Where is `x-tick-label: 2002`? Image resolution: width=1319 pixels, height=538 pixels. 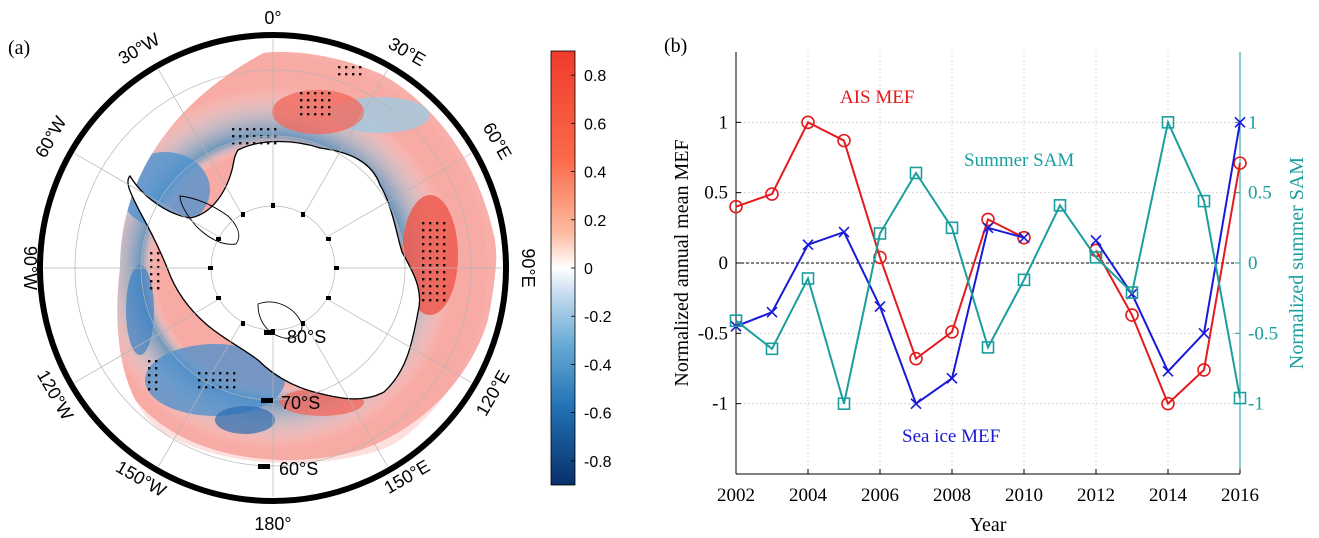
x-tick-label: 2002 is located at coordinates (736, 495).